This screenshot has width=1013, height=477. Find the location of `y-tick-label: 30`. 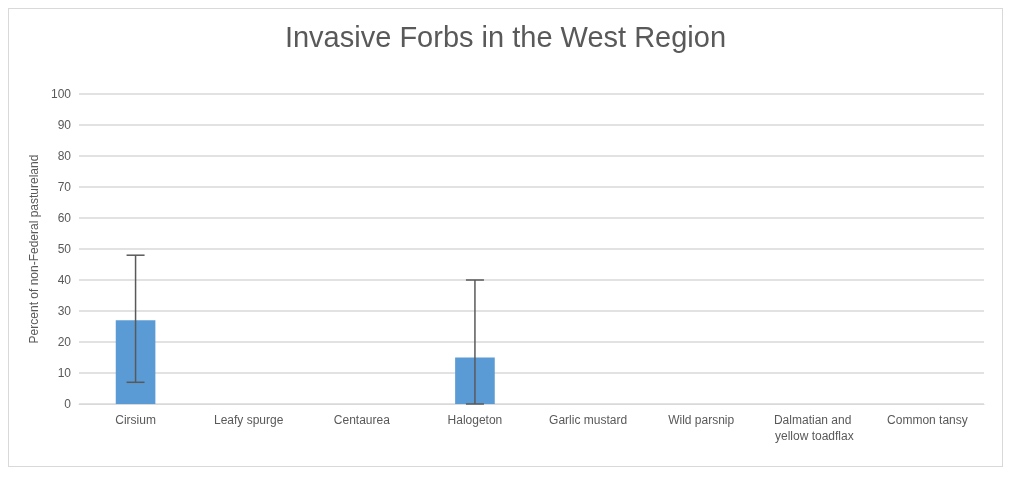

y-tick-label: 30 is located at coordinates (64, 311).